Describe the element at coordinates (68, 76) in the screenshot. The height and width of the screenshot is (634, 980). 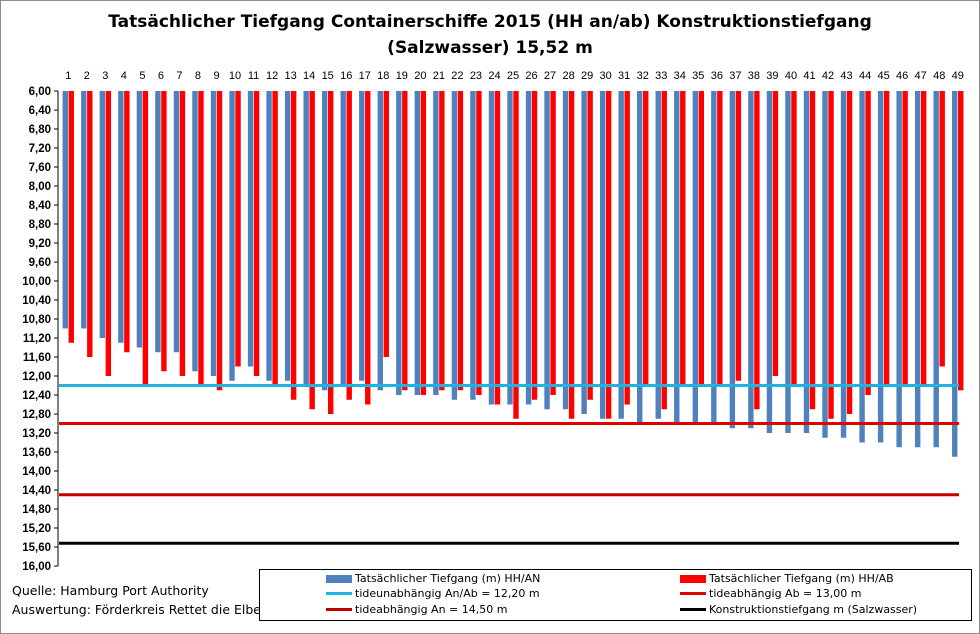
I see `x-category-label: 1` at that location.